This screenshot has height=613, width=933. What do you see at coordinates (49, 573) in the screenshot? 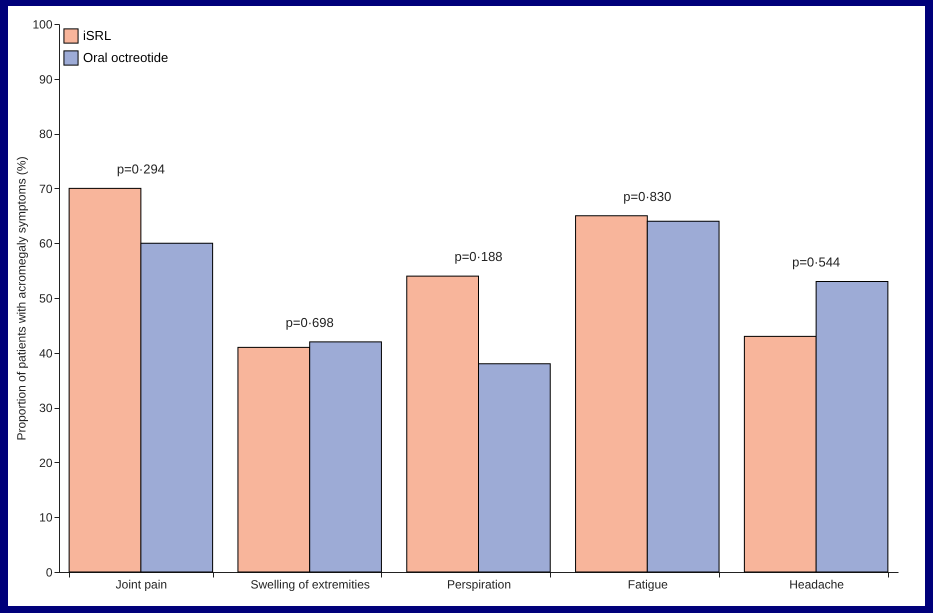
I see `y-tick-label: 0` at bounding box center [49, 573].